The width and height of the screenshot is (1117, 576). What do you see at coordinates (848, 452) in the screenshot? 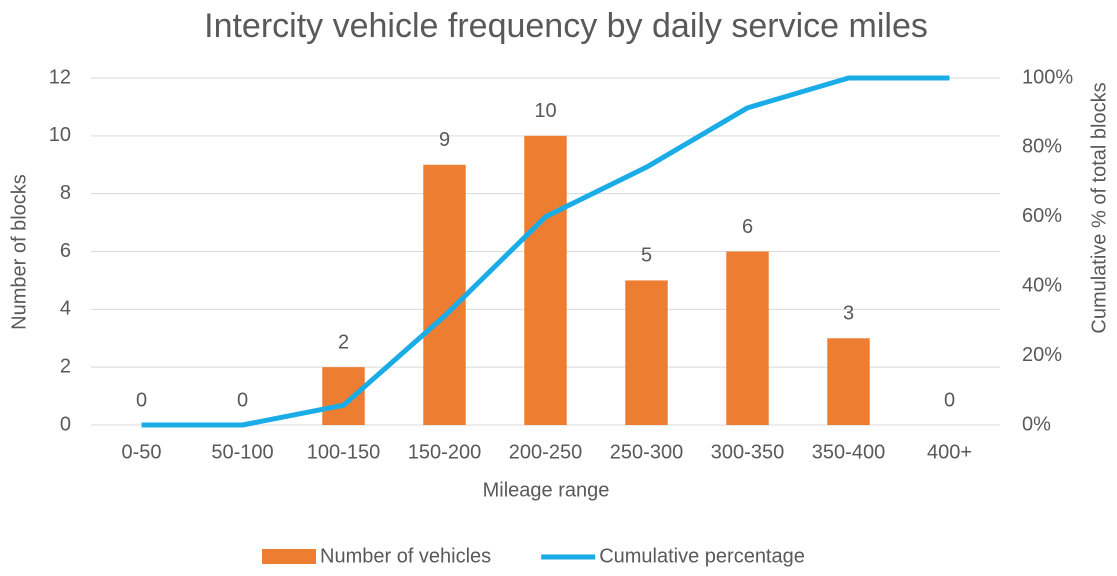
I see `x-tick-label: 350-400` at bounding box center [848, 452].